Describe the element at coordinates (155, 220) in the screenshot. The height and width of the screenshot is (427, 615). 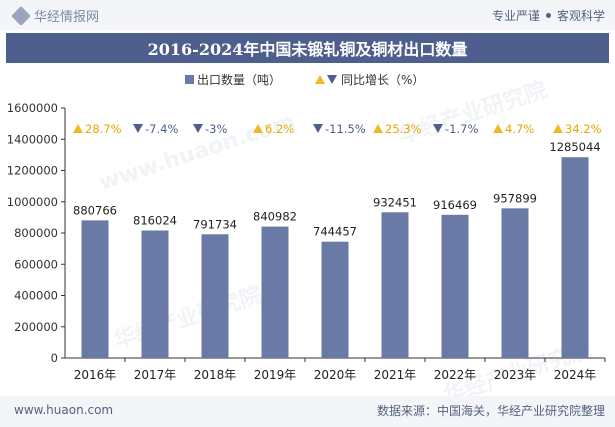
I see `bar-value-label: 816024` at that location.